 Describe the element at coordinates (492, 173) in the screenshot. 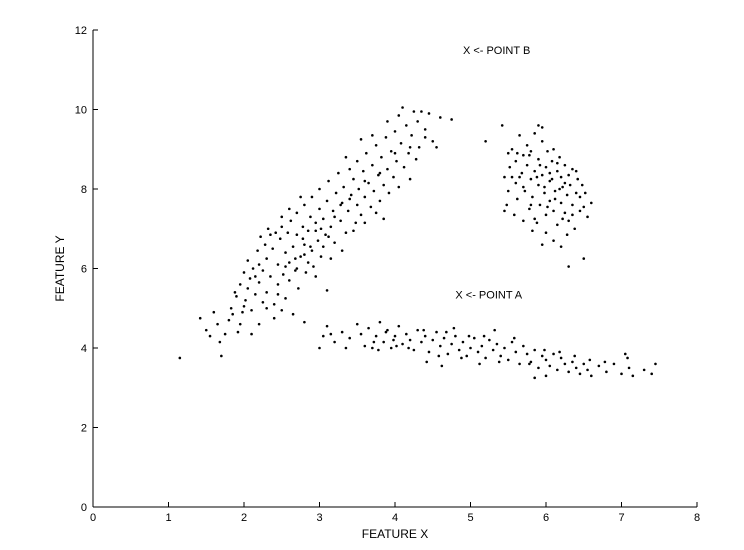

I see `annotations: X <- POINT B X <- POINT A` at that location.